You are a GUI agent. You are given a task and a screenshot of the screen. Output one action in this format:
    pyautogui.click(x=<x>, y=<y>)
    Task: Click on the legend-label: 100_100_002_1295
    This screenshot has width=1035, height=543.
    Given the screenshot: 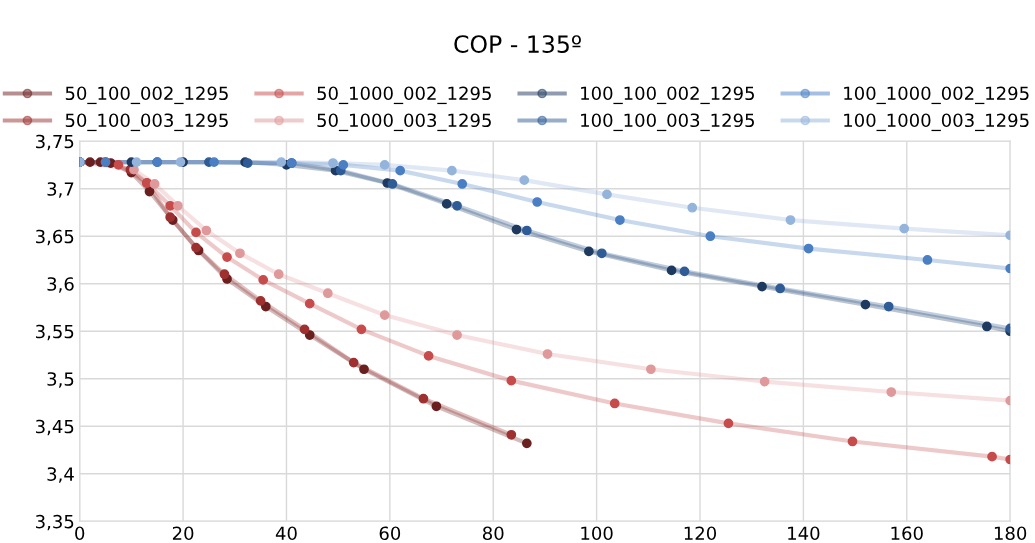 What is the action you would take?
    pyautogui.click(x=667, y=95)
    